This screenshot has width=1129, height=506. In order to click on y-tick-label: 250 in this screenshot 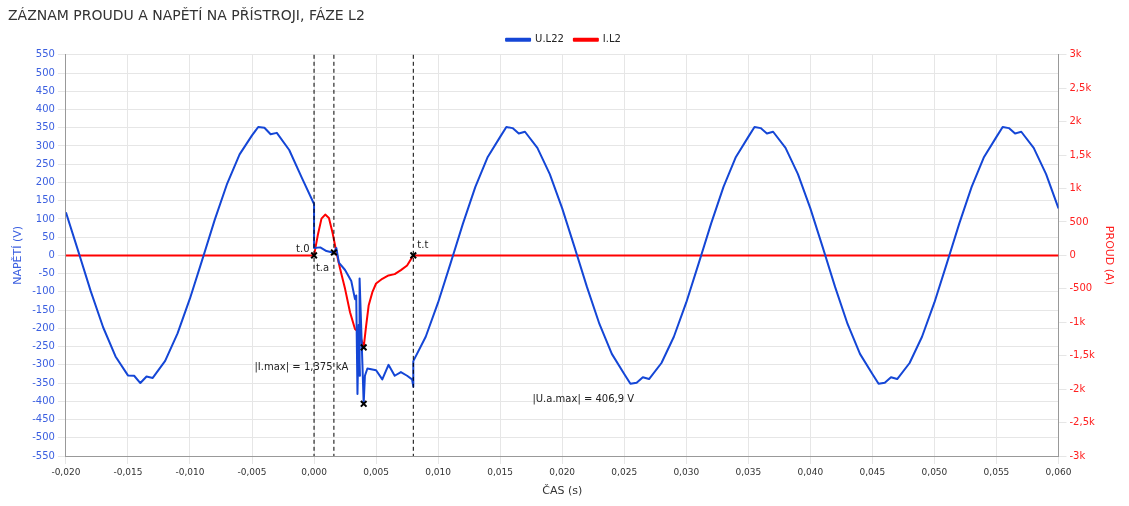, I will do `click(45, 163)`.